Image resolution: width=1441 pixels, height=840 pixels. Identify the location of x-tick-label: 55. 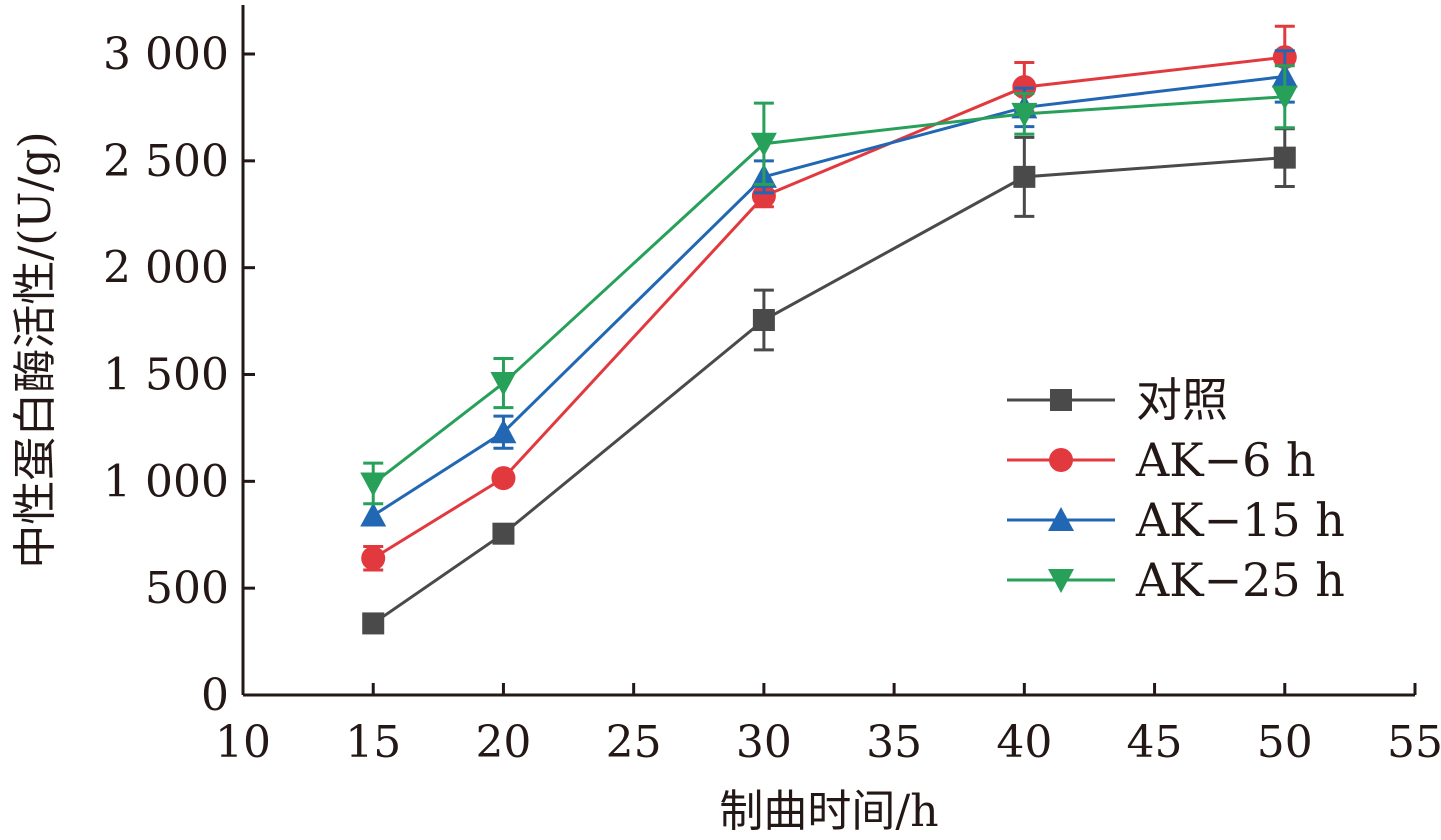
(1414, 742).